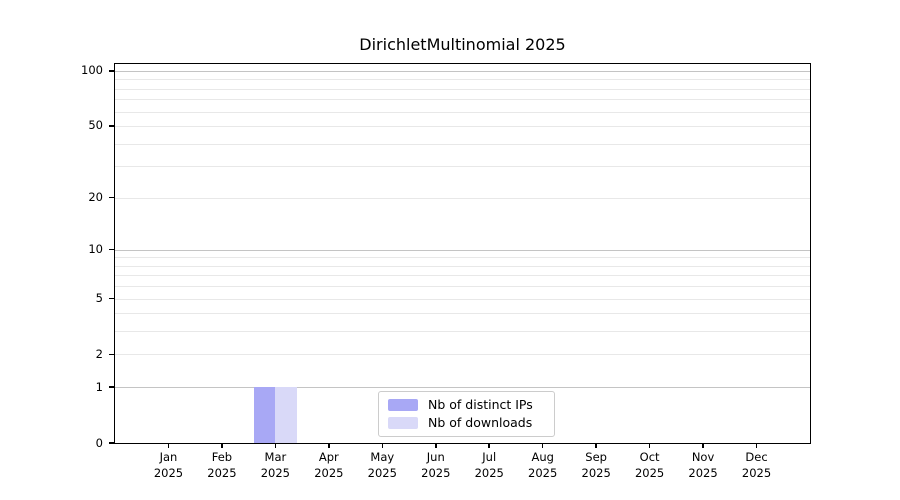 The width and height of the screenshot is (900, 500). I want to click on x-tick-label: Apr 2025, so click(329, 465).